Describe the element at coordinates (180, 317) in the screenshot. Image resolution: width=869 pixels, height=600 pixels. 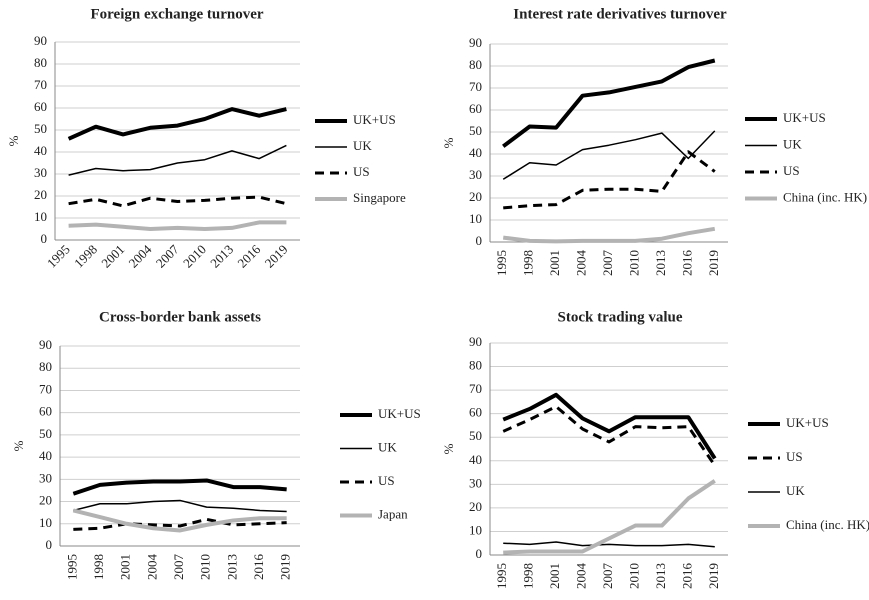
I see `chart-title: Cross-border bank assets` at that location.